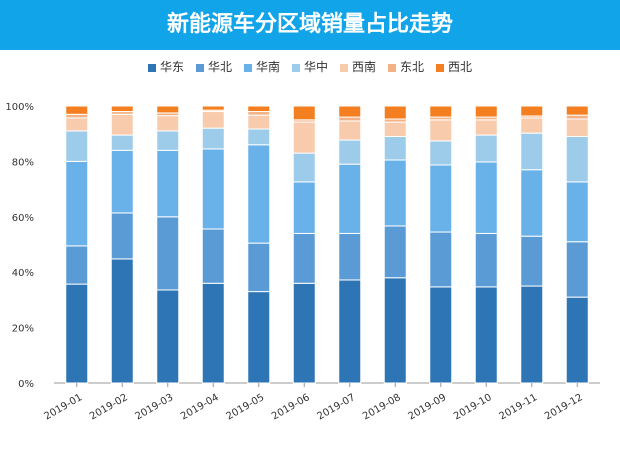 Image resolution: width=620 pixels, height=465 pixels. What do you see at coordinates (364, 67) in the screenshot?
I see `legend-label: 西南` at bounding box center [364, 67].